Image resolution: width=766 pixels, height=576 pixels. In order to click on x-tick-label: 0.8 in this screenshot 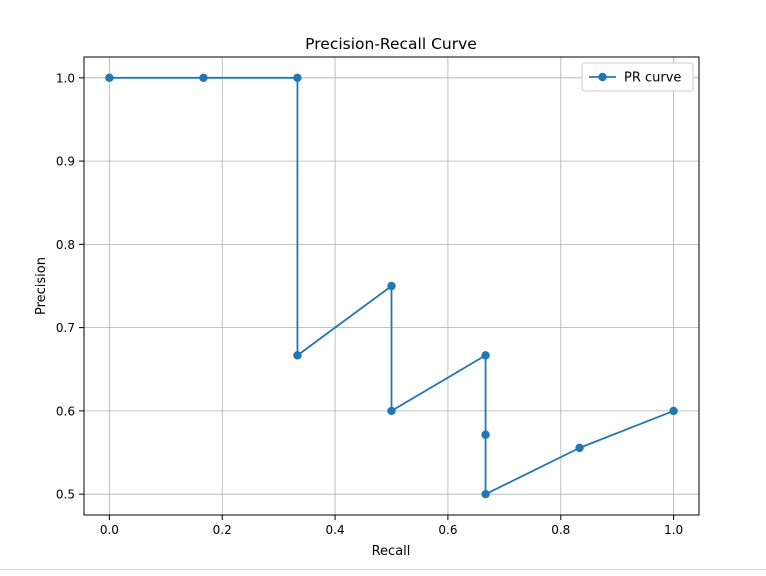, I will do `click(560, 530)`.